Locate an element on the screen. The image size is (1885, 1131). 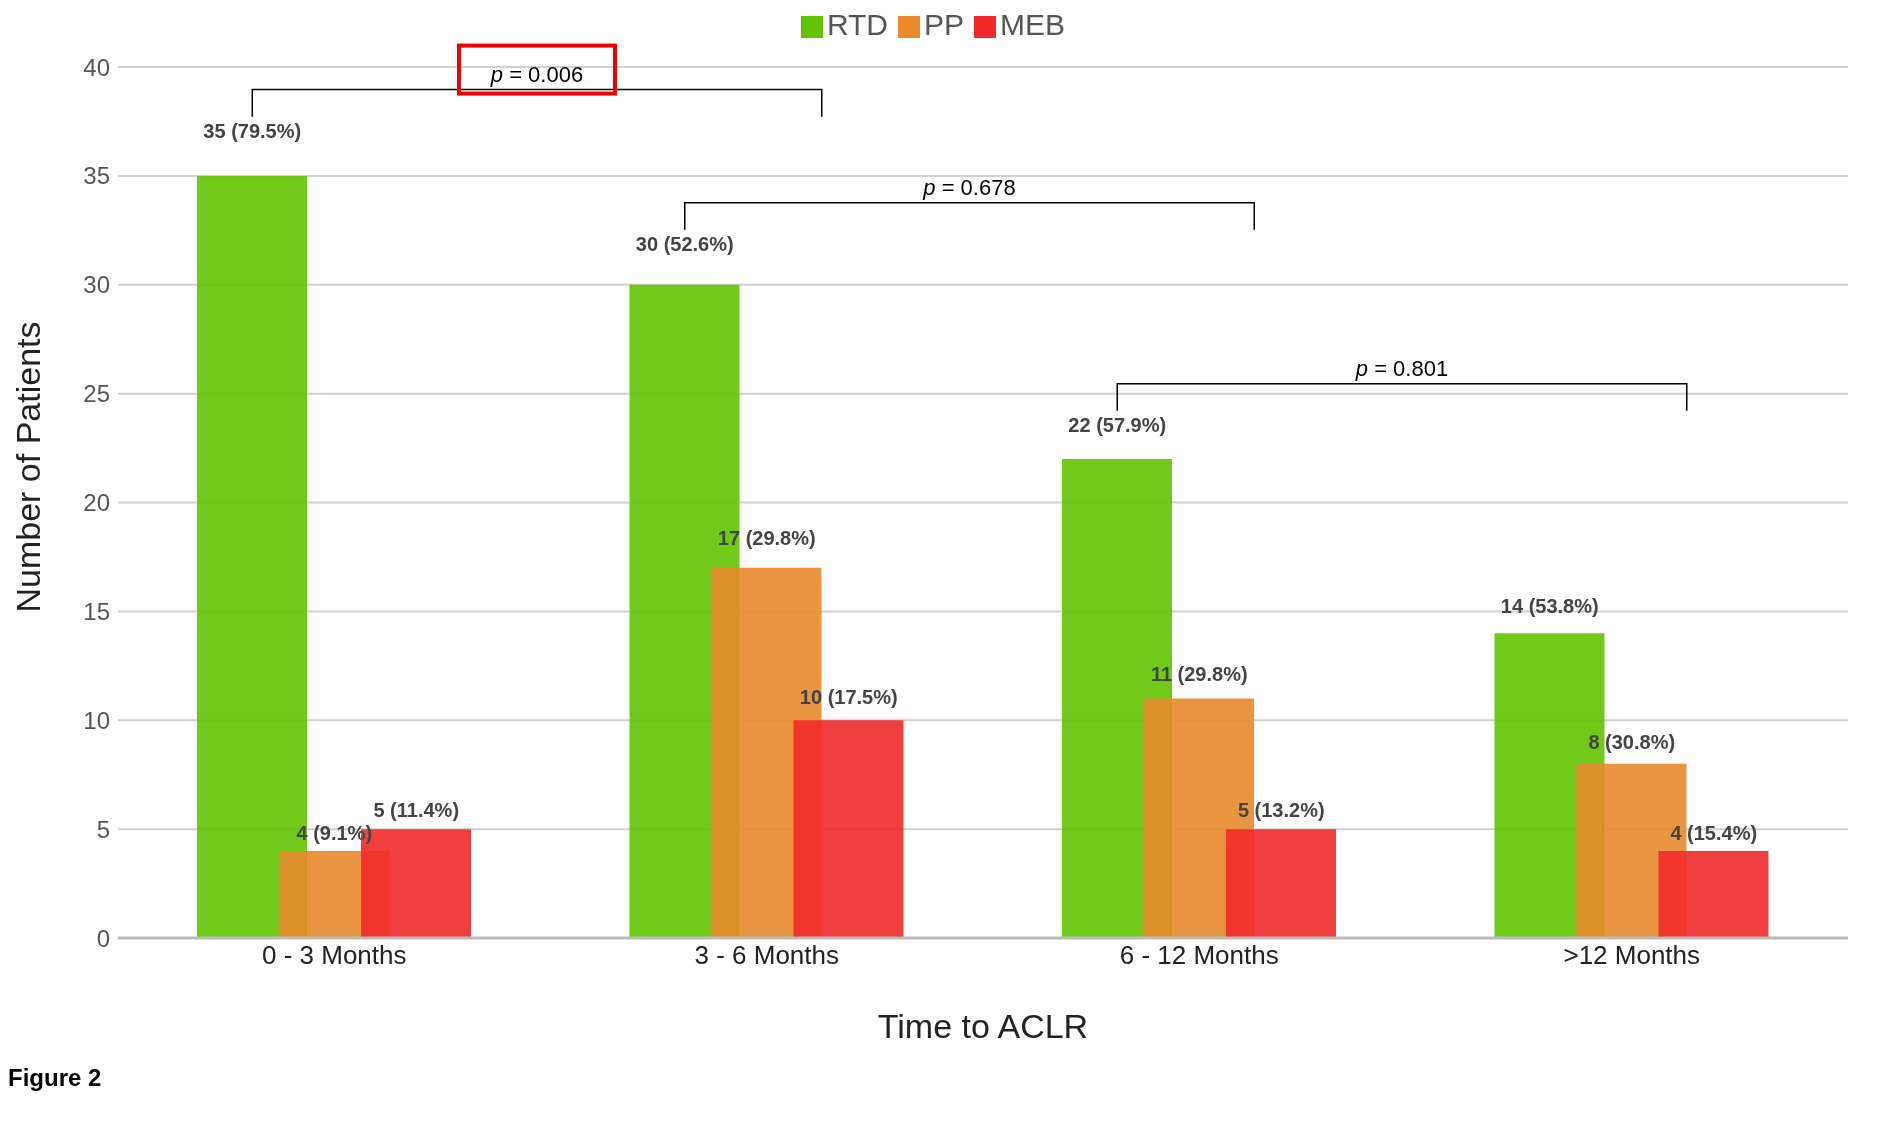
y-tick-label: 15 is located at coordinates (96, 611).